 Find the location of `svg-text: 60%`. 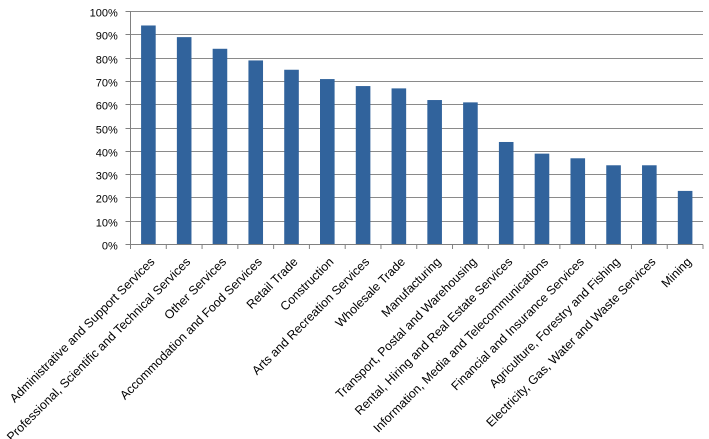

svg-text: 60% is located at coordinates (107, 106).